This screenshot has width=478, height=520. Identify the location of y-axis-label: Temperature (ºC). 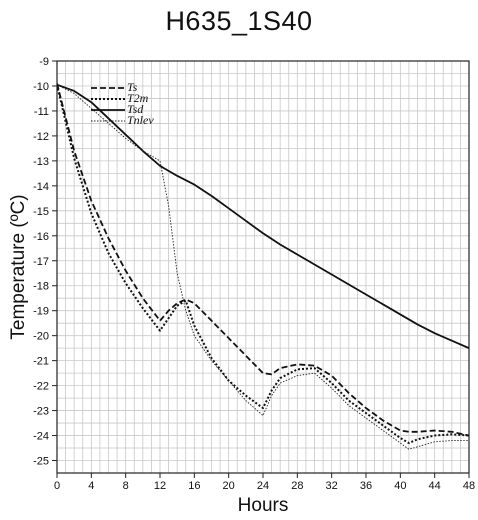
(18, 266).